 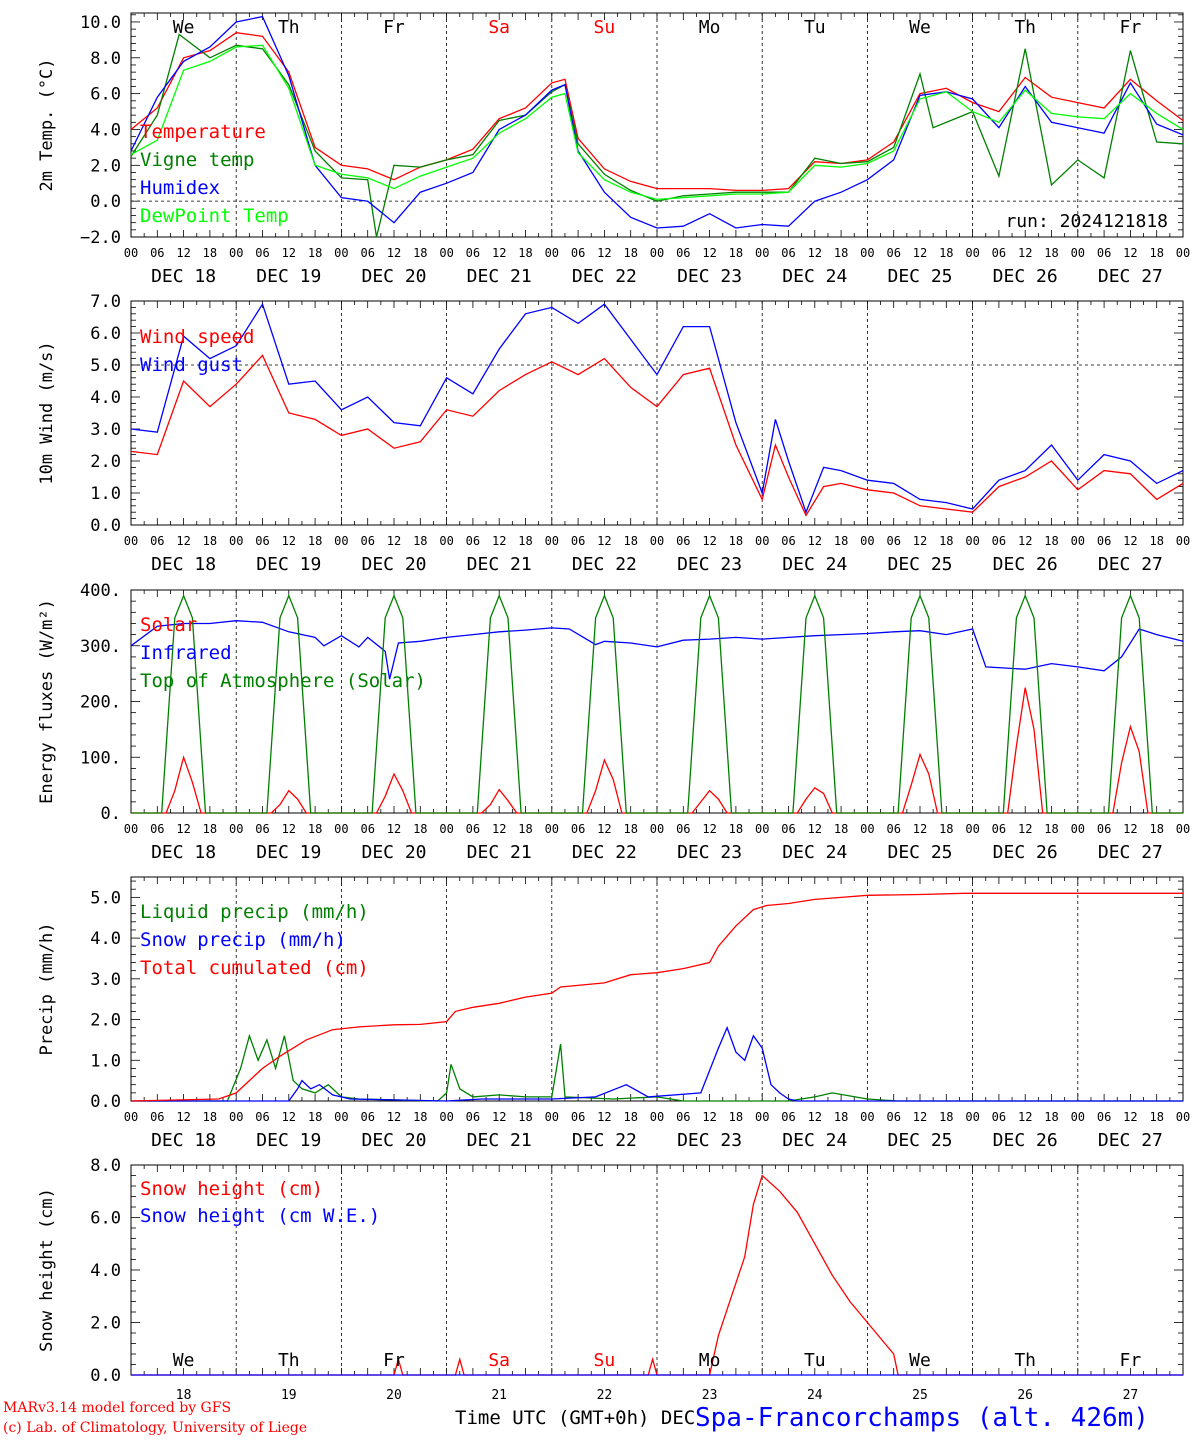 What do you see at coordinates (203, 132) in the screenshot?
I see `legend-entry: Temperature` at bounding box center [203, 132].